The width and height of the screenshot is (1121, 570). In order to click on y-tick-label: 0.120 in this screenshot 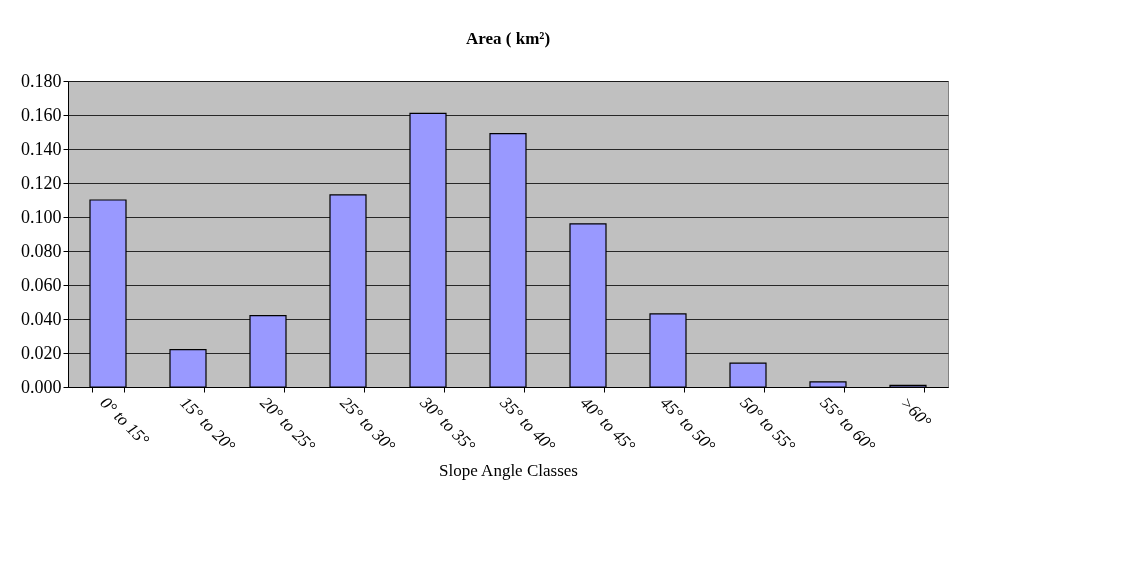, I will do `click(41, 182)`.